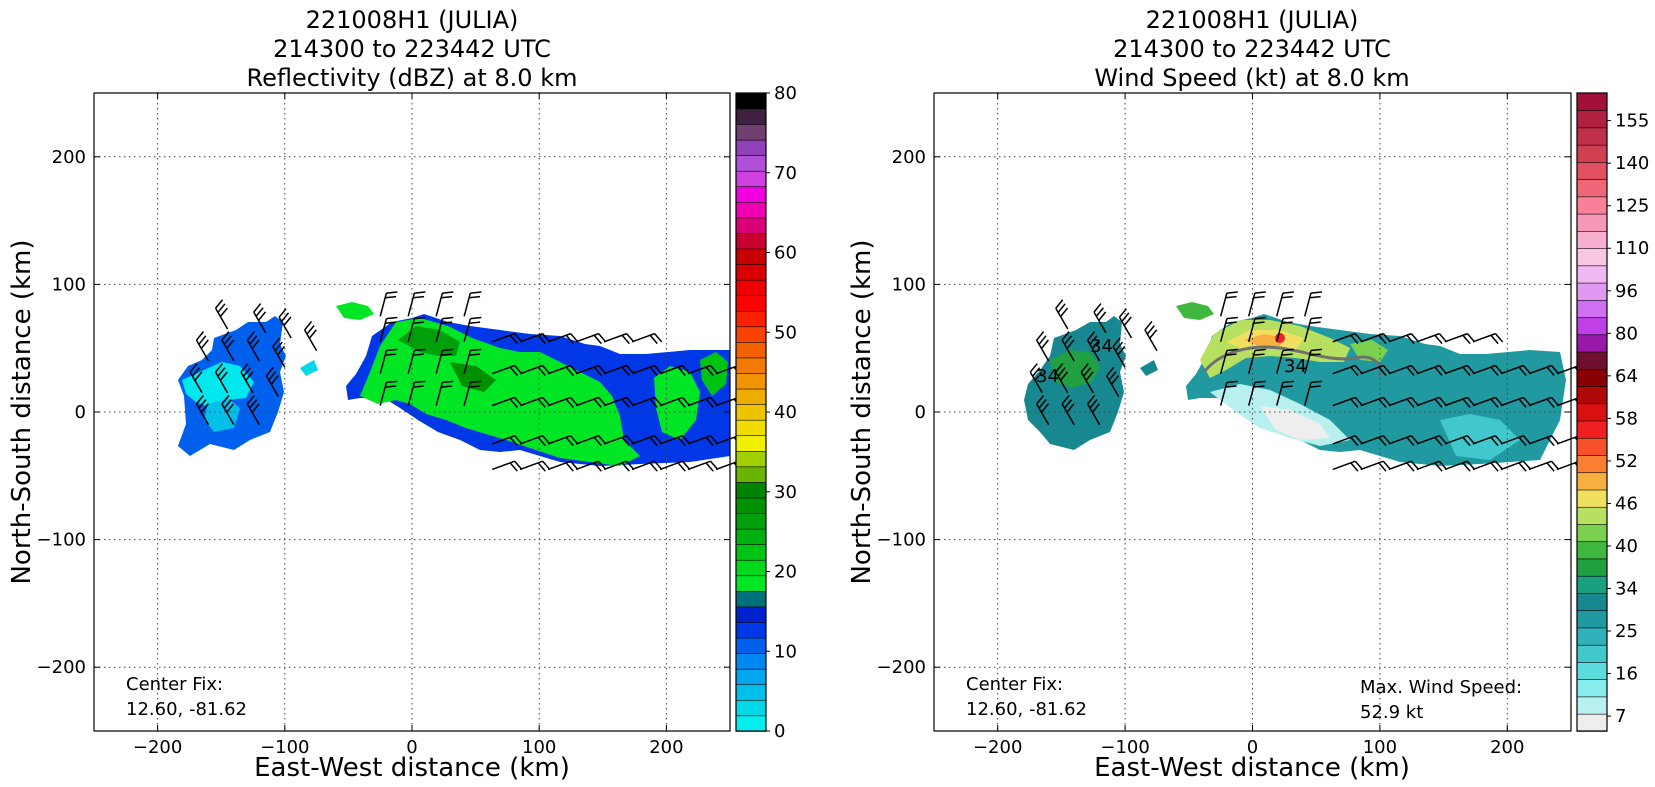 The image size is (1655, 787). Describe the element at coordinates (1101, 346) in the screenshot. I see `wind-contour-label-1: 34` at that location.